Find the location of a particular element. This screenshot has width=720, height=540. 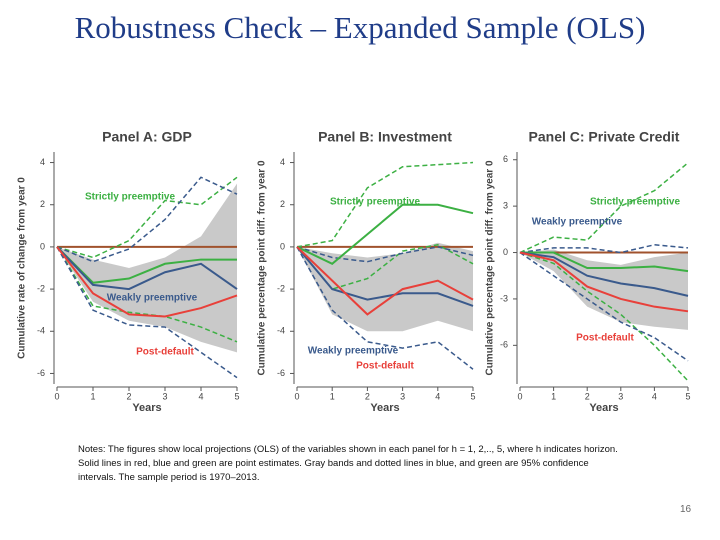

y-tick-label: 6 is located at coordinates (505, 159).